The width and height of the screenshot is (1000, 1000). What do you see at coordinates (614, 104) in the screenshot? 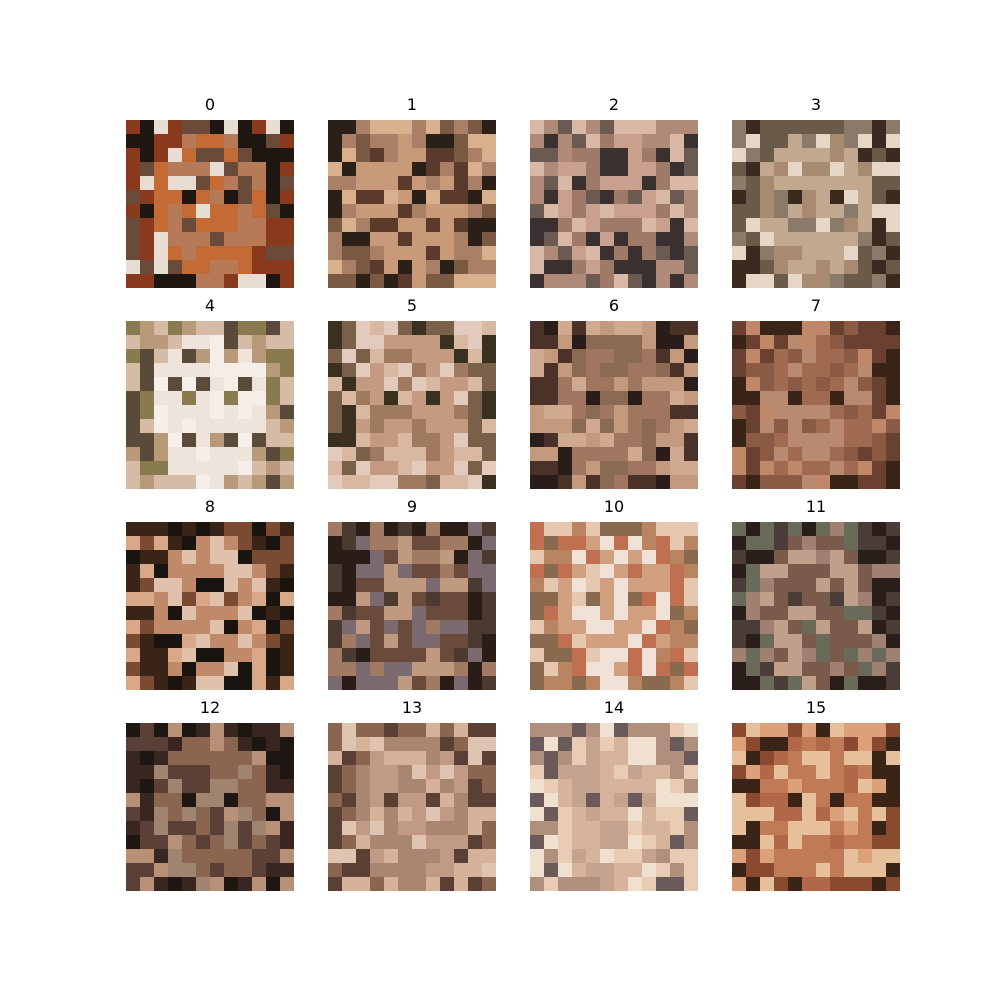
I see `panel-title: 2` at bounding box center [614, 104].